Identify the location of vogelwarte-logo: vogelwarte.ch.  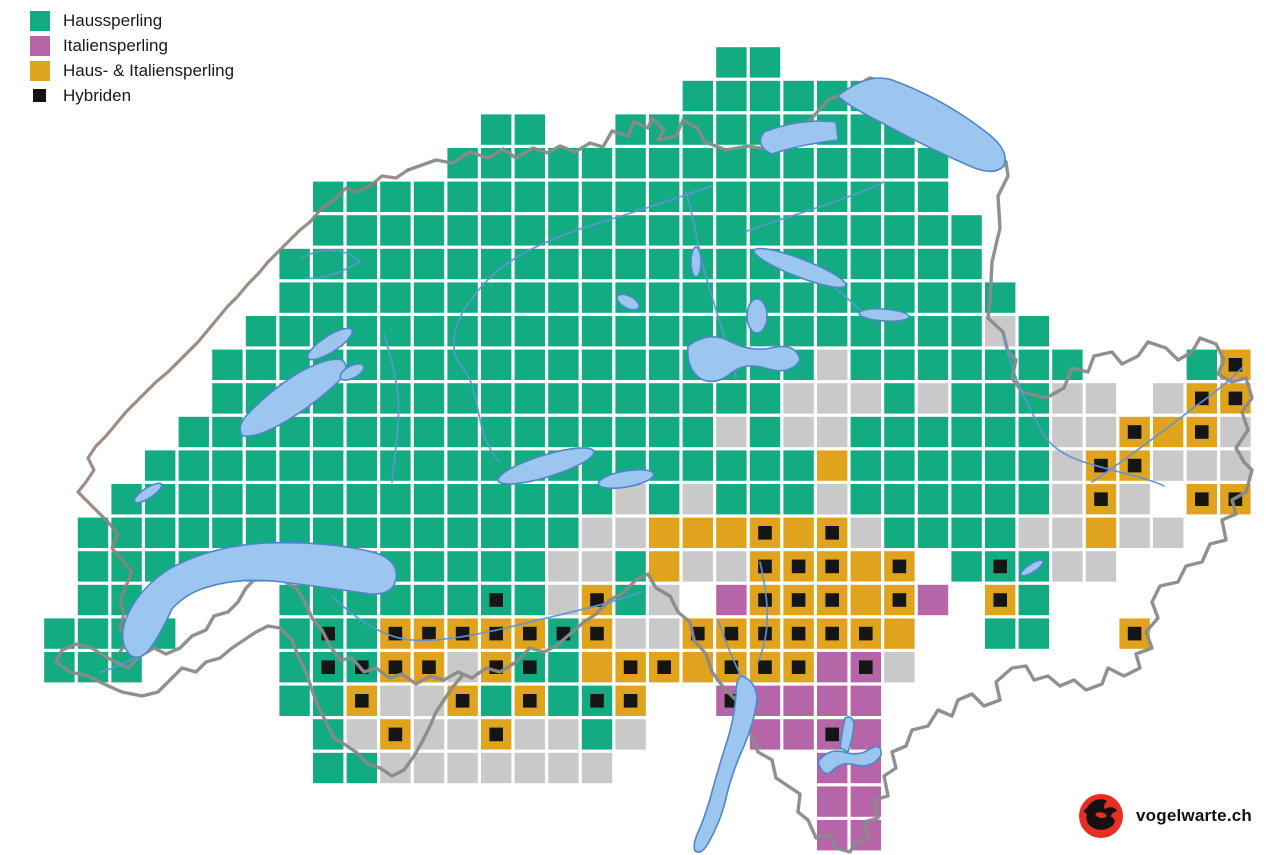
(1165, 816).